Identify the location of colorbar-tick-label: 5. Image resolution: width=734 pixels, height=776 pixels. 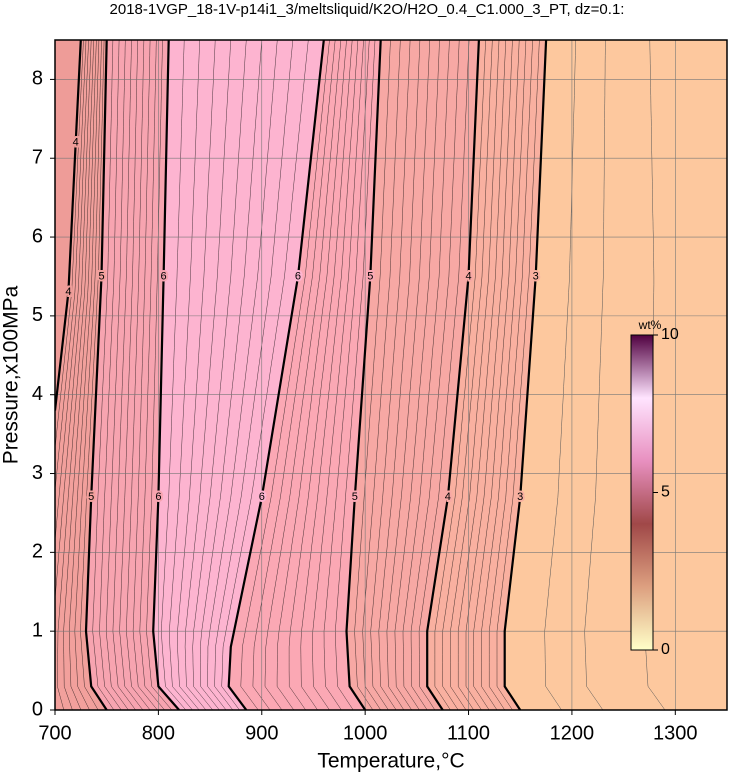
(665, 492).